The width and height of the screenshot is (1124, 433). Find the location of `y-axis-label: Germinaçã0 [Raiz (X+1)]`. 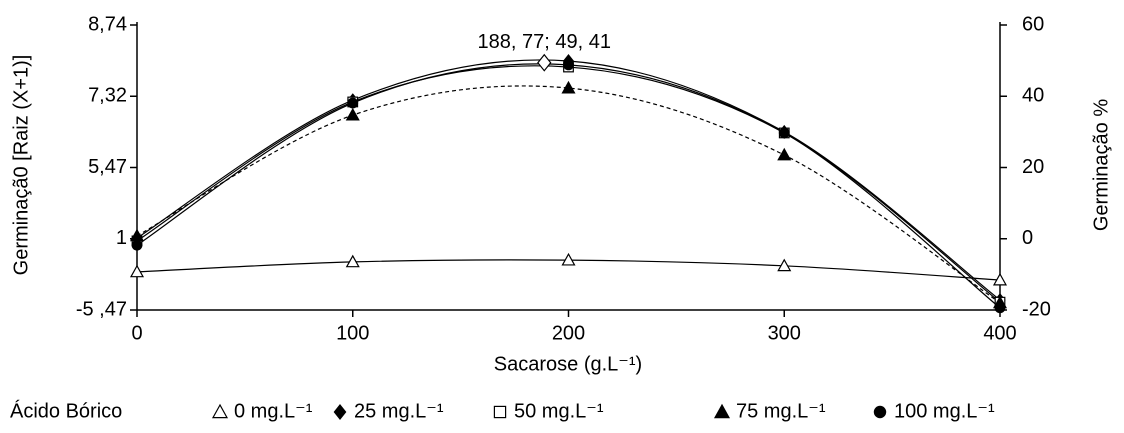

y-axis-label: Germinaçã0 [Raiz (X+1)] is located at coordinates (21, 165).